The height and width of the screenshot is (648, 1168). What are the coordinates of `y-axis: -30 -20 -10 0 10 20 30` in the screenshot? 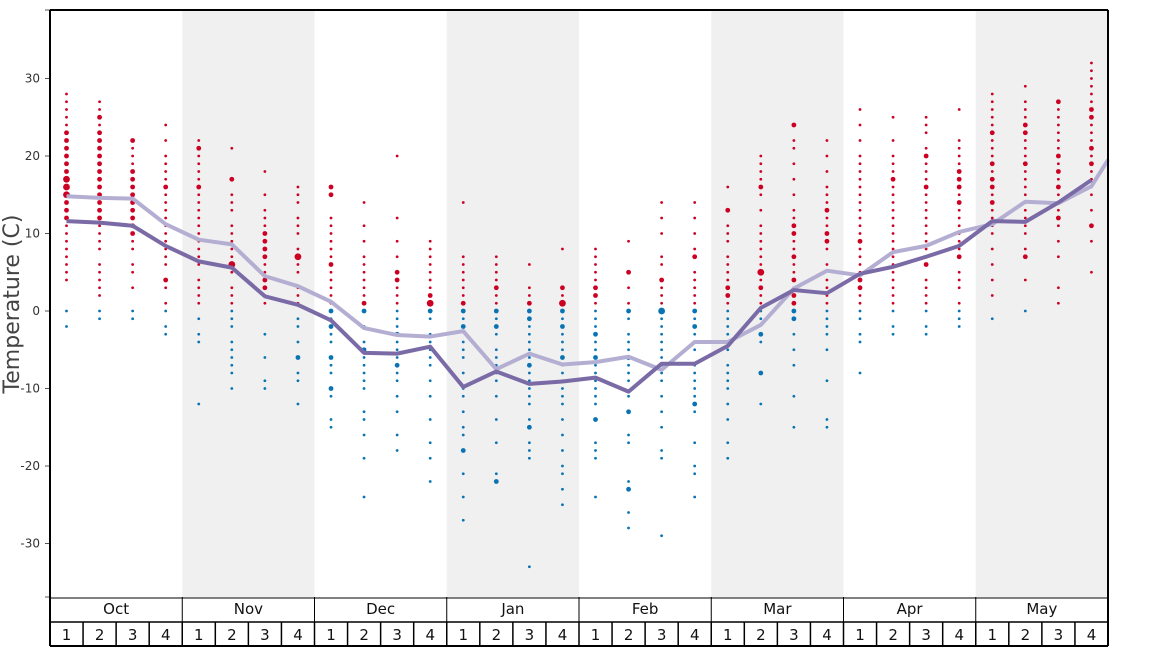 It's located at (35, 303).